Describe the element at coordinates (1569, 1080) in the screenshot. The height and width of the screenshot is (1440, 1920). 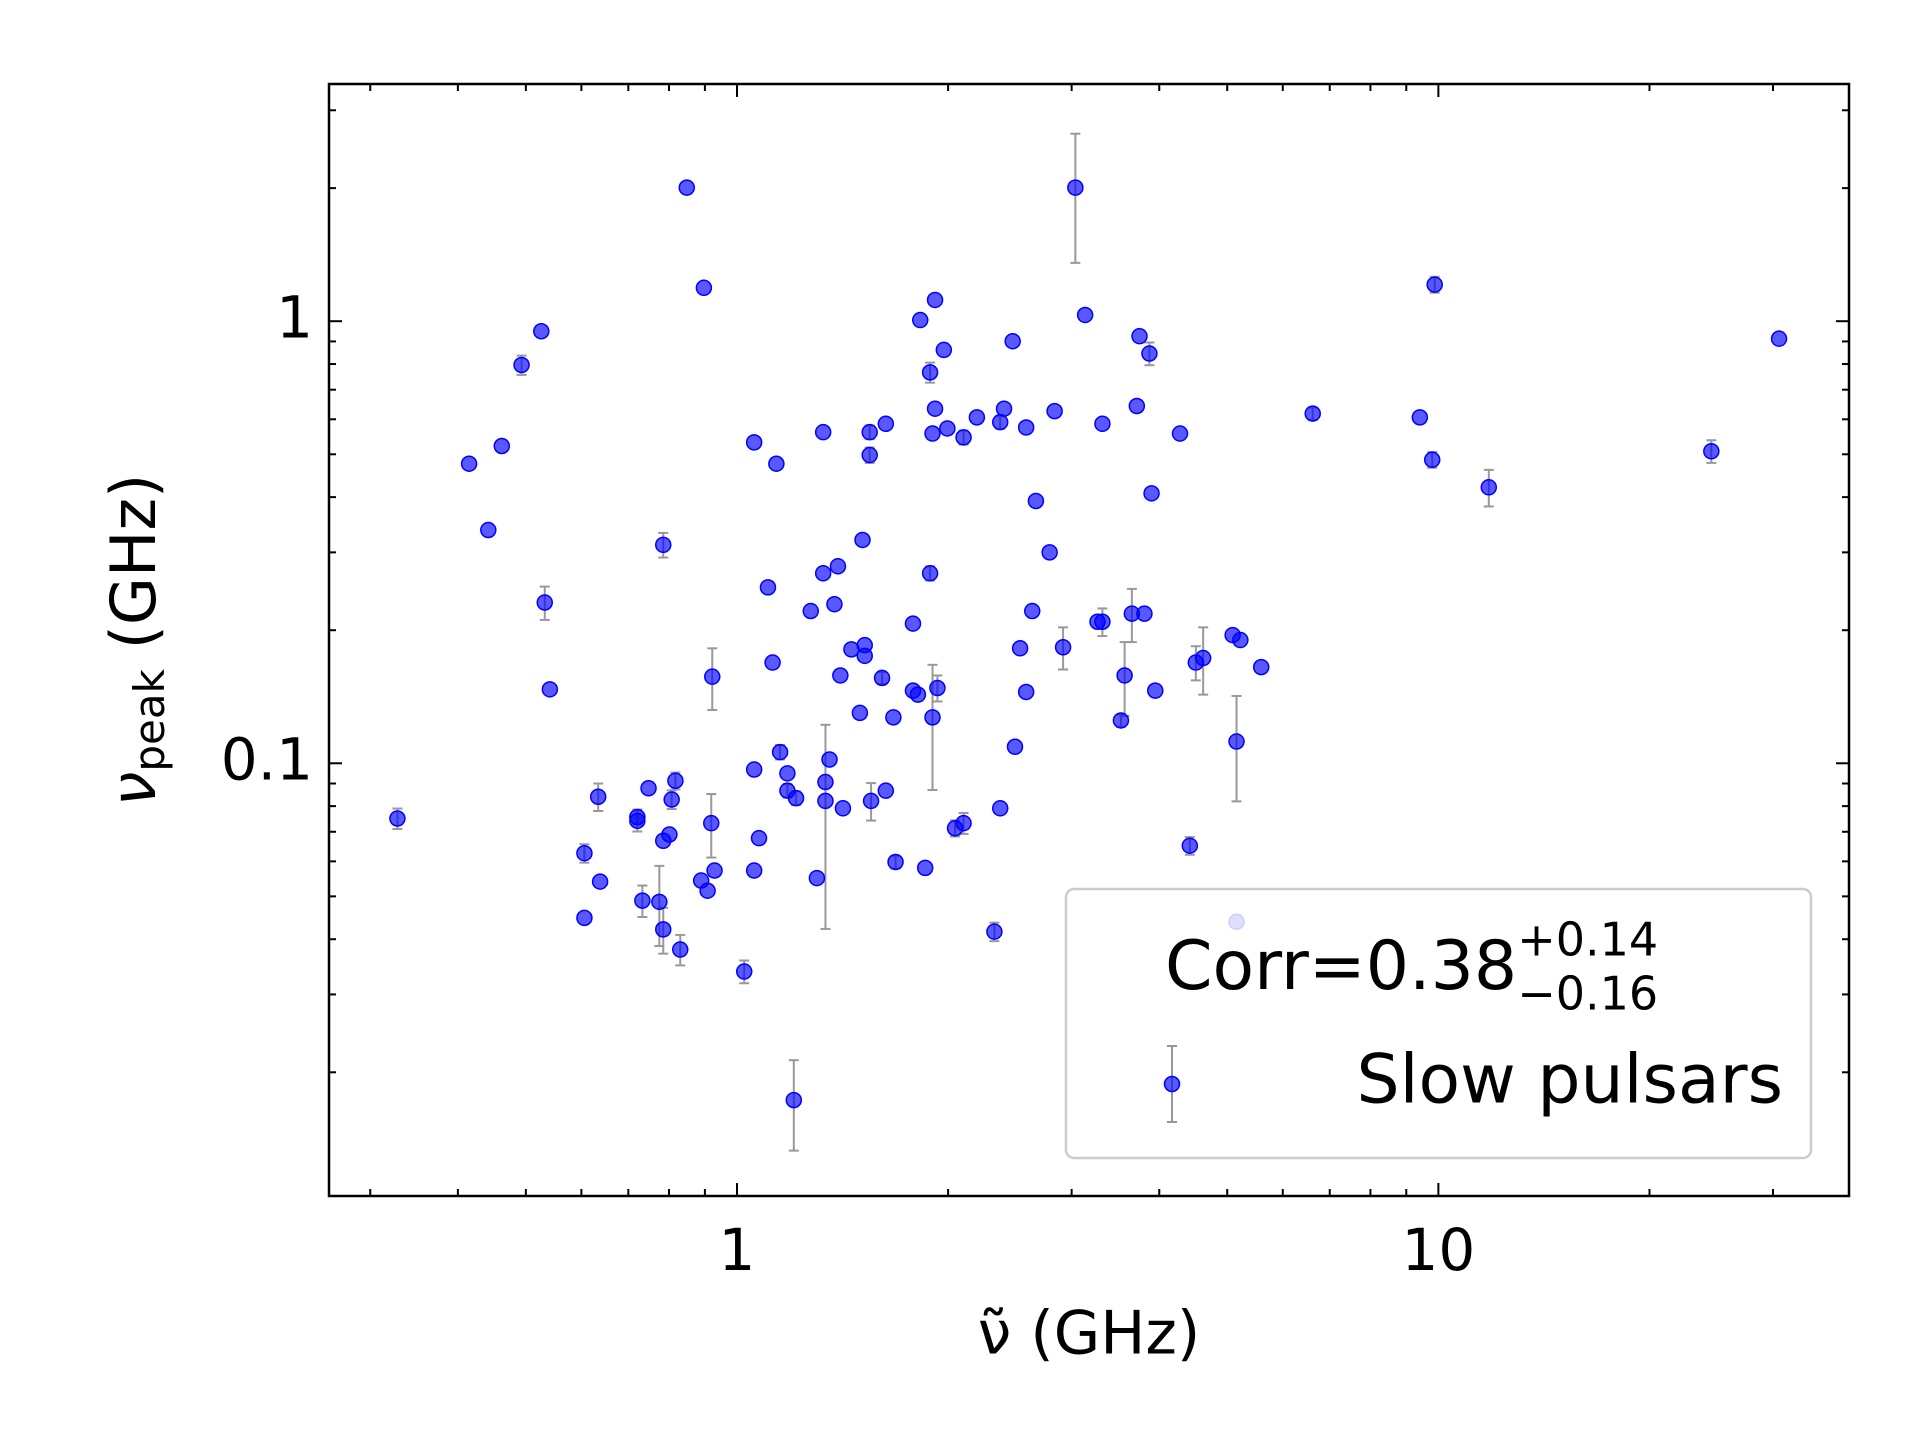
I see `legend-label: Slow pulsars` at that location.